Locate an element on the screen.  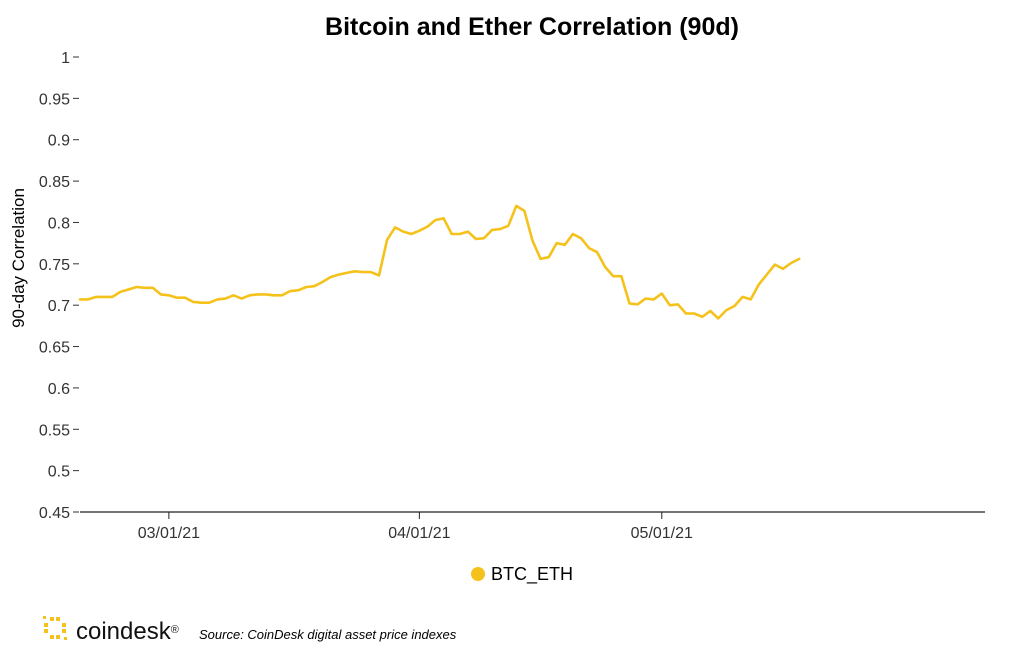
series-line-btc-eth is located at coordinates (439, 262).